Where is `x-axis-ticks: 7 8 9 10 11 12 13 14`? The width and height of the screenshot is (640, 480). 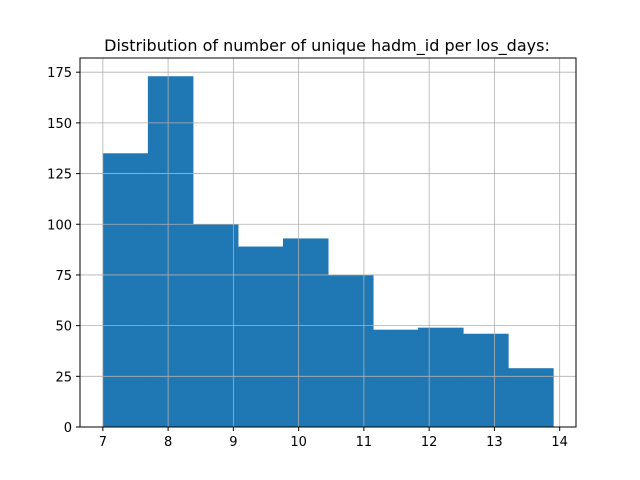
x-axis-ticks: 7 8 9 10 11 12 13 14 is located at coordinates (333, 438).